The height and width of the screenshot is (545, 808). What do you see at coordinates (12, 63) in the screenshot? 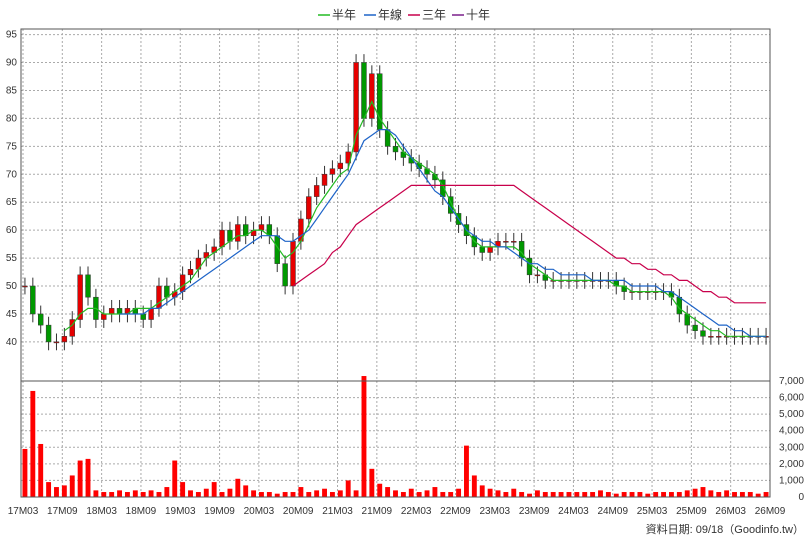
I see `price-tick-label: 90` at bounding box center [12, 63].